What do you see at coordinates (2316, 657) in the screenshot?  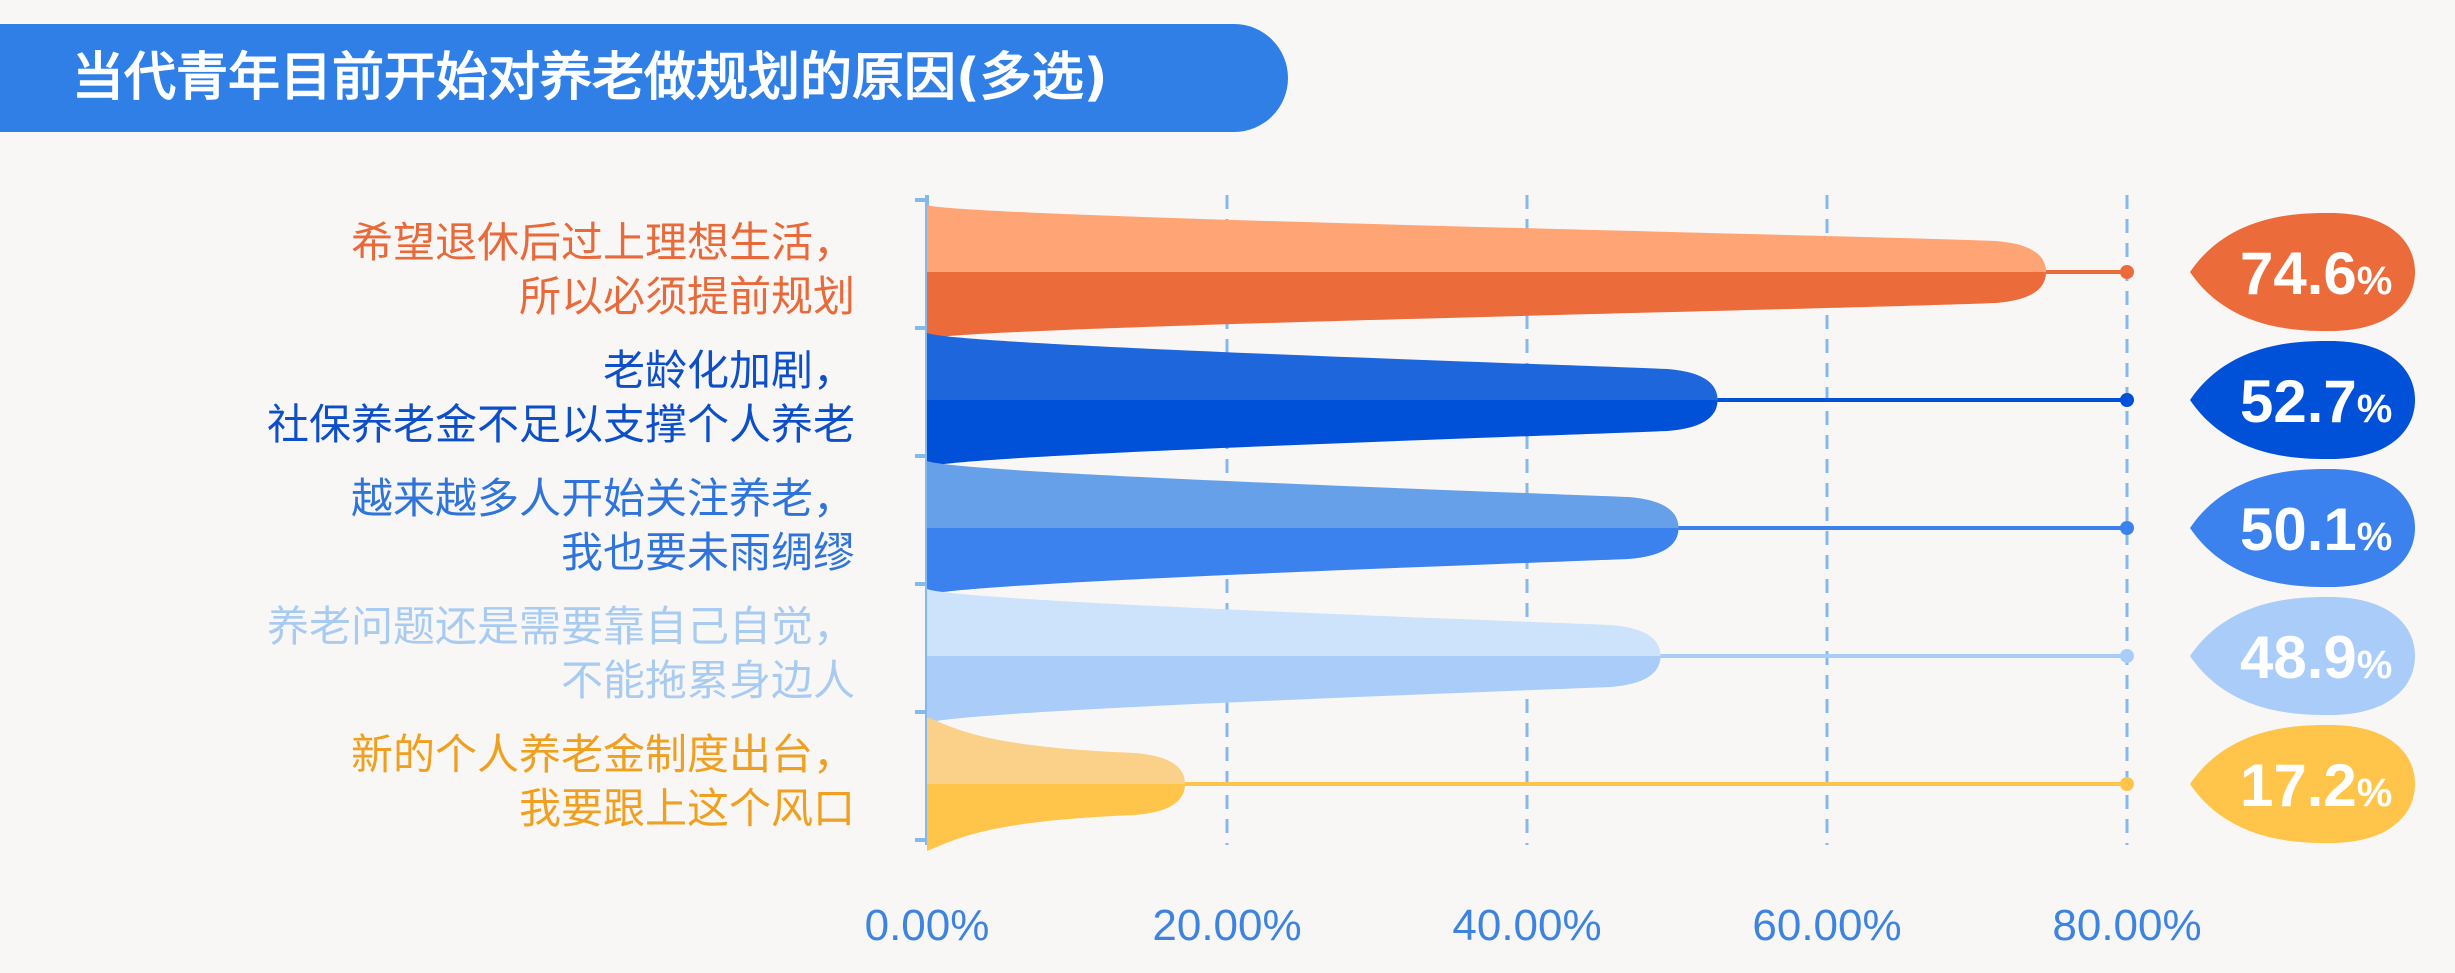 I see `value-label: 48.9%` at bounding box center [2316, 657].